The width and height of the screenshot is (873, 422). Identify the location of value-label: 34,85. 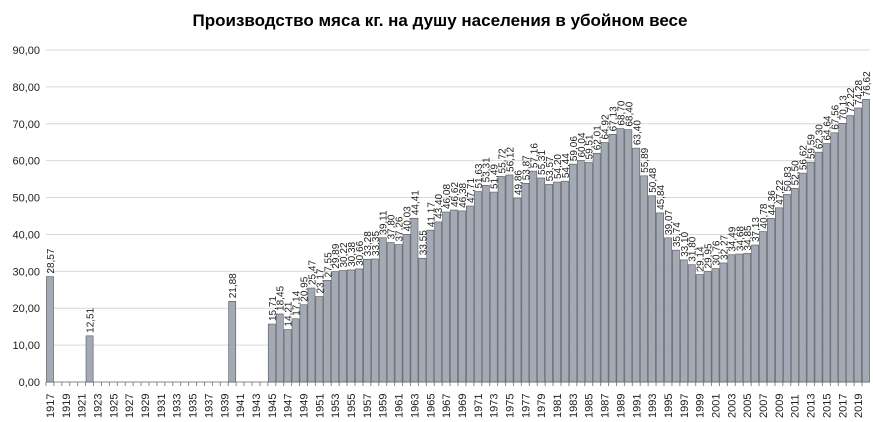
(748, 237).